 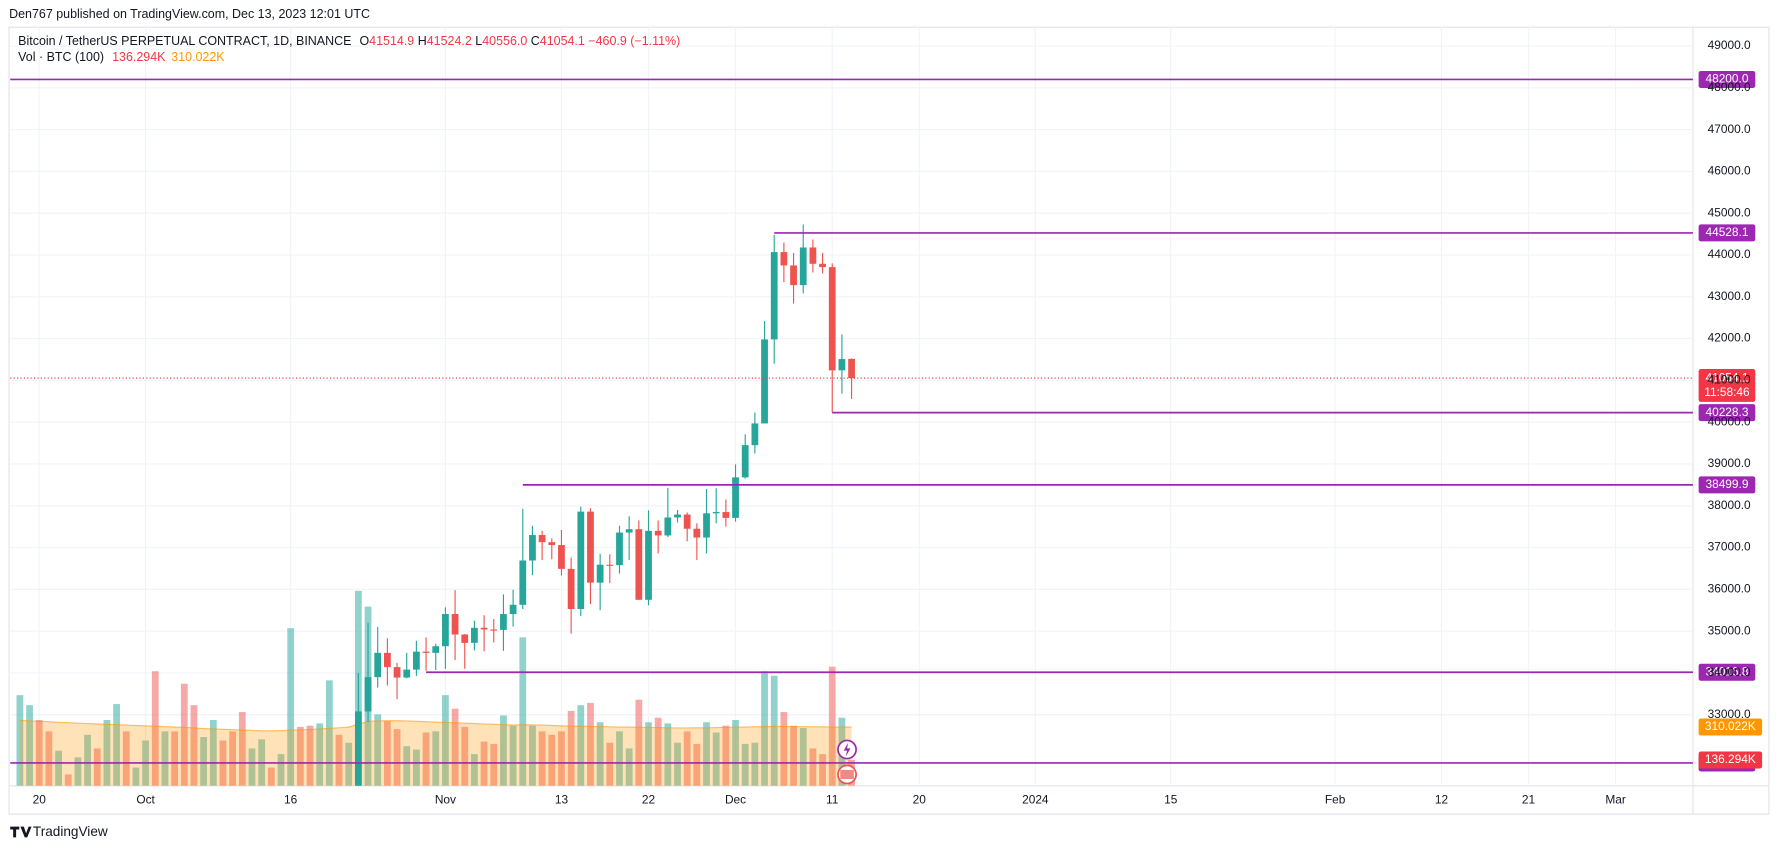 What do you see at coordinates (847, 774) in the screenshot?
I see `flag-glyph` at bounding box center [847, 774].